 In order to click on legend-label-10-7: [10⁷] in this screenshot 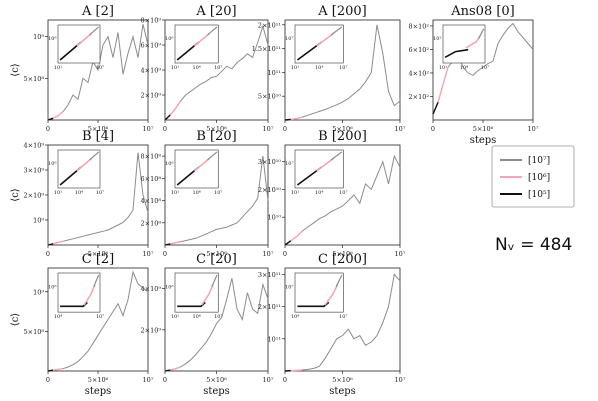, I will do `click(539, 161)`.